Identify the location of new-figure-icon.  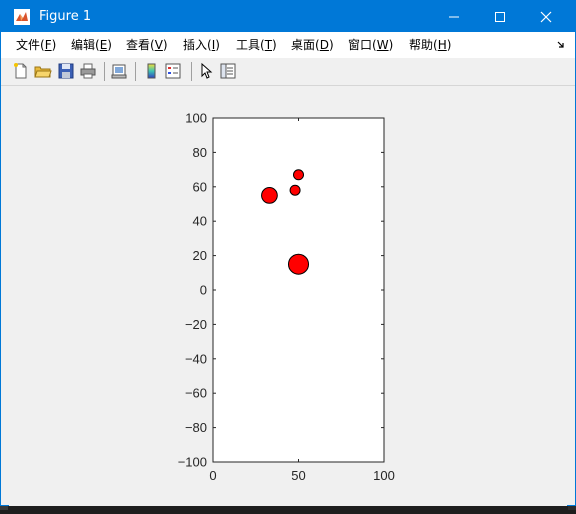
(21, 71).